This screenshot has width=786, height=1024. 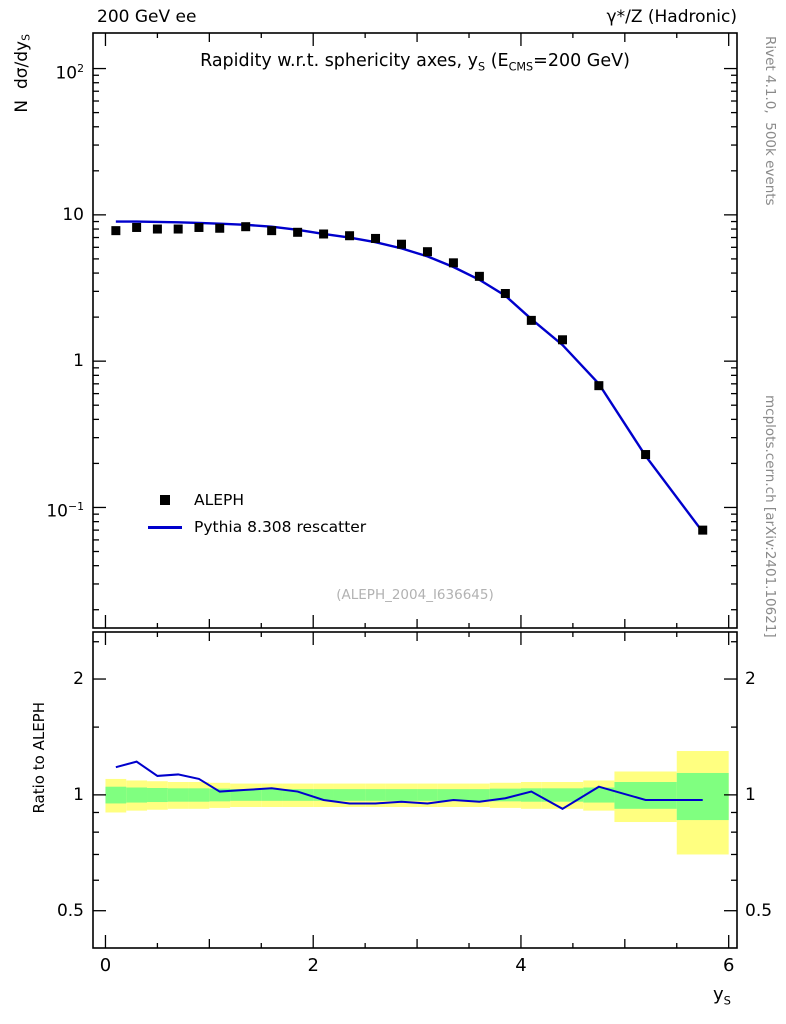 What do you see at coordinates (165, 527) in the screenshot?
I see `line-marker-icon` at bounding box center [165, 527].